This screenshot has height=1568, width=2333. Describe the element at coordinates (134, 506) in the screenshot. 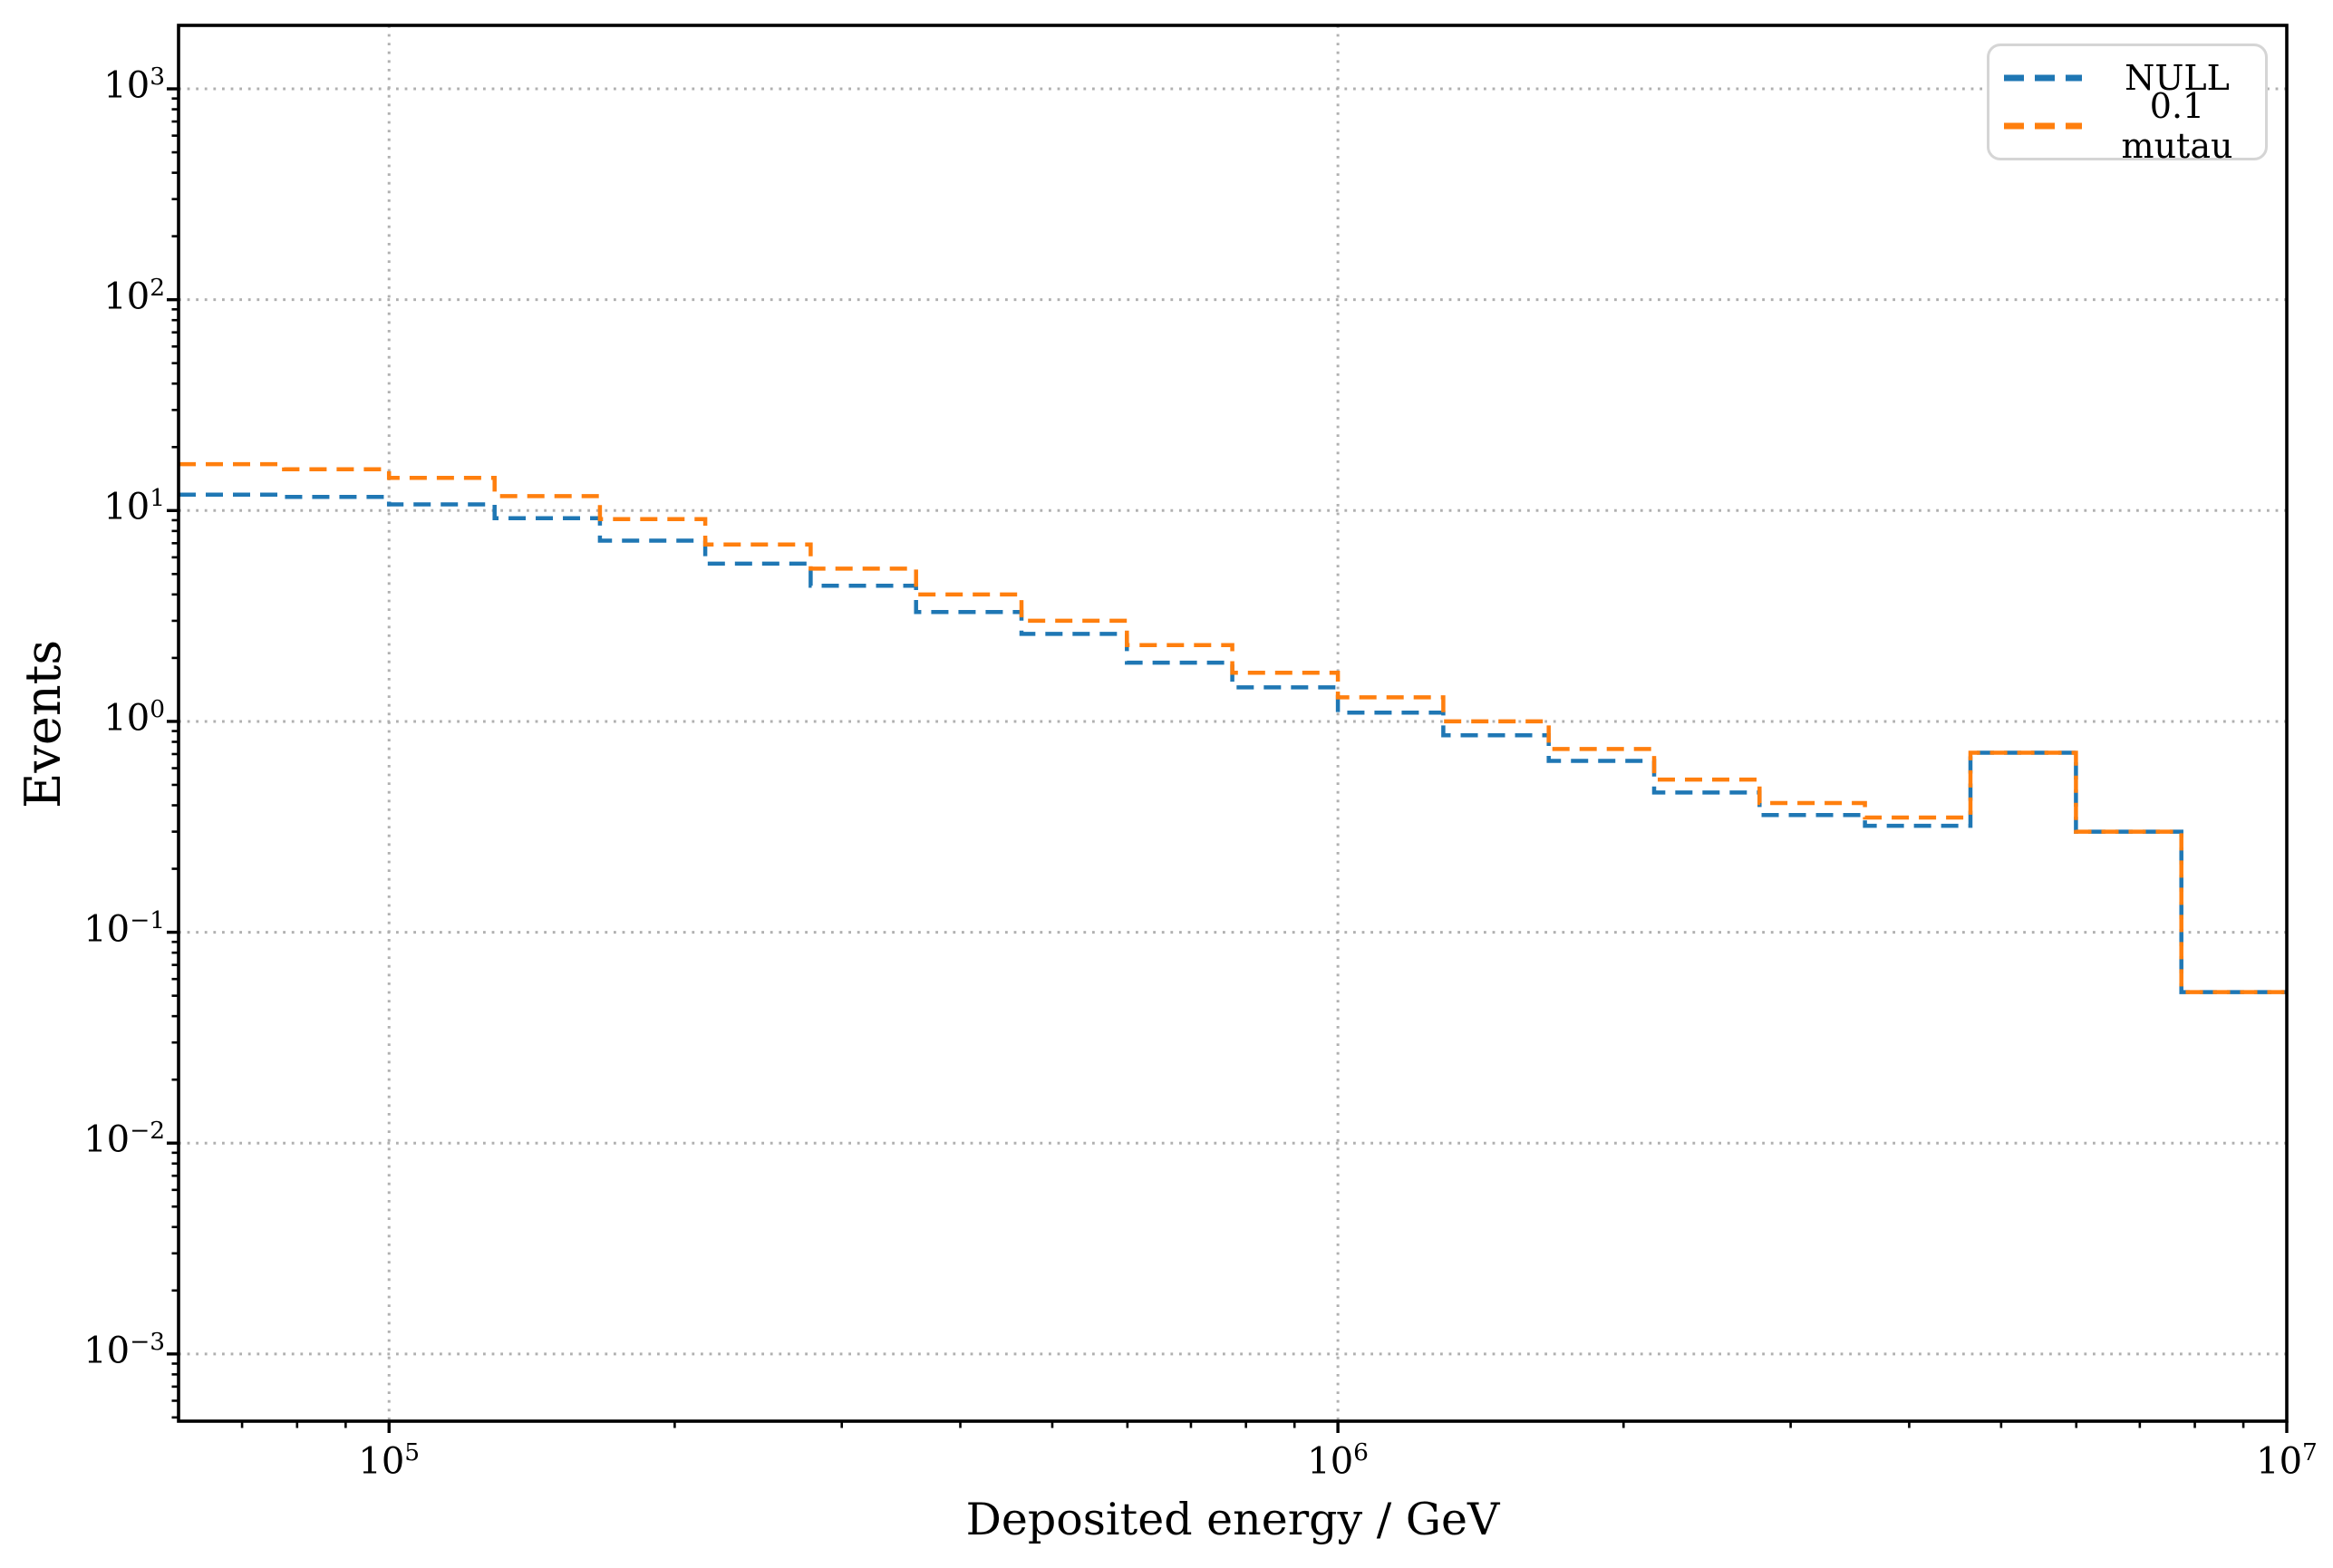

I see `y-tick-label: 10¹` at that location.